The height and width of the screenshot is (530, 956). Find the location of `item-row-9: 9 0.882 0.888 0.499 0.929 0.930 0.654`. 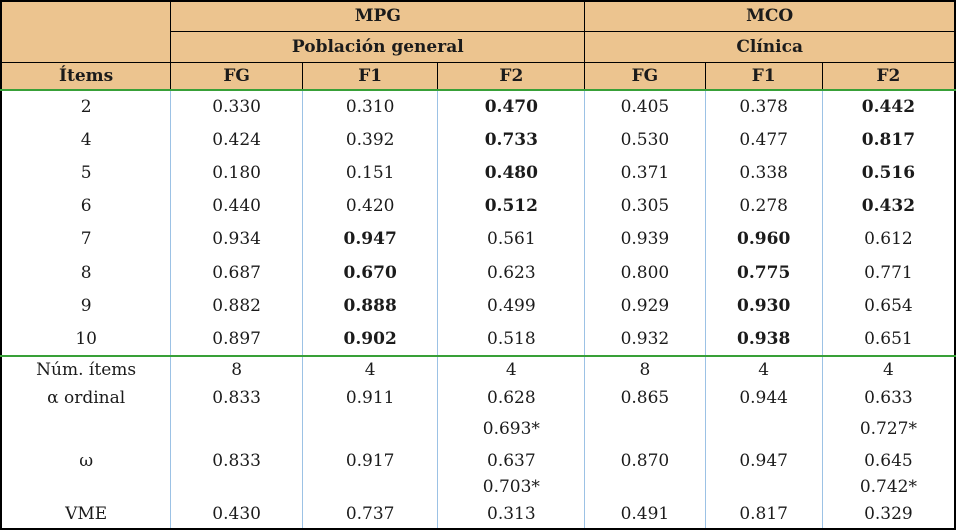

item-row-9: 9 0.882 0.888 0.499 0.929 0.930 0.654 is located at coordinates (478, 306).